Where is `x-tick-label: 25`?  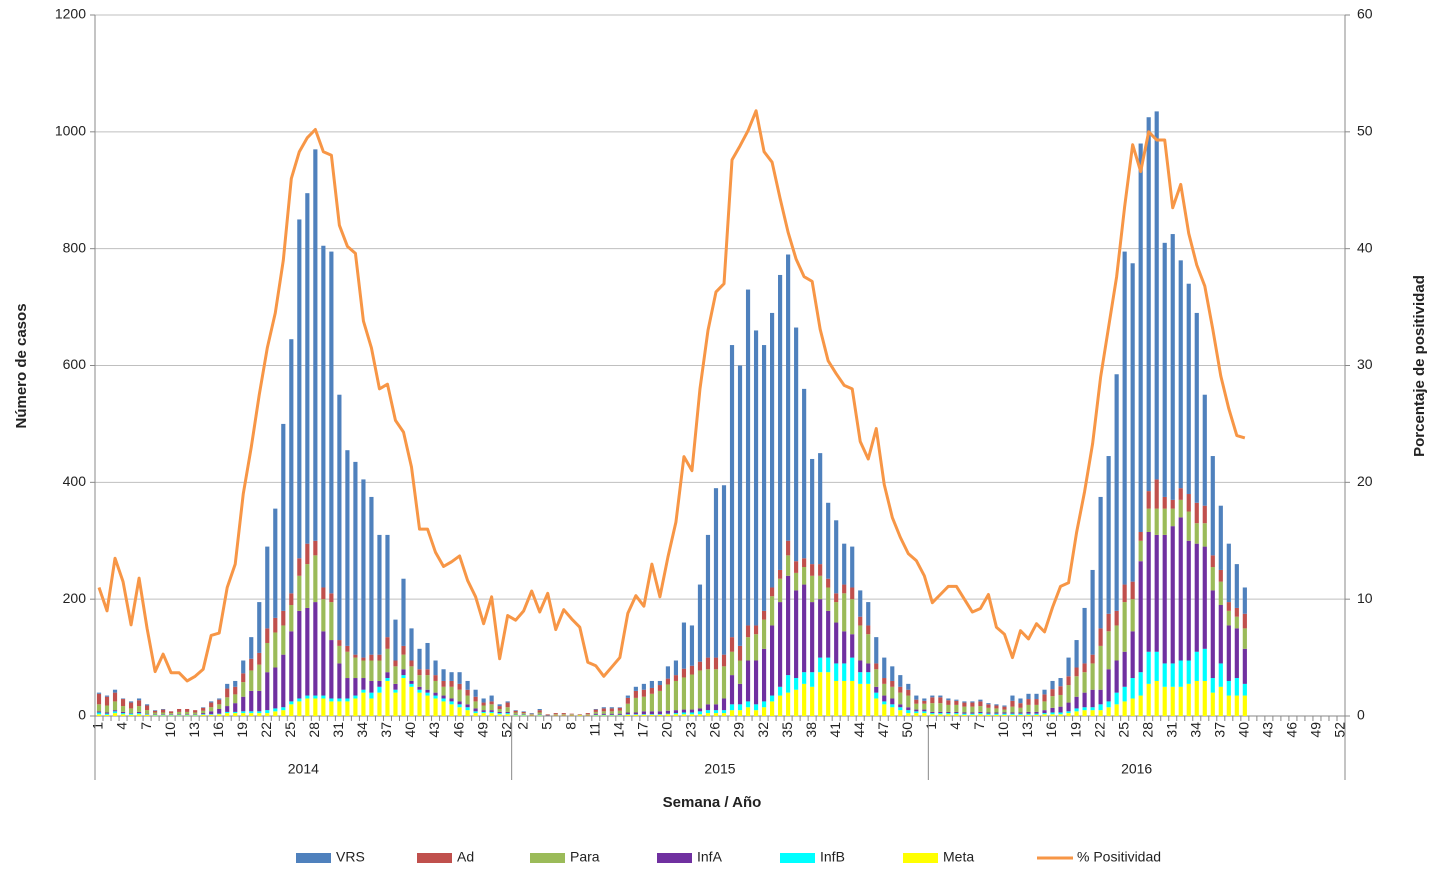 x-tick-label: 25 is located at coordinates (1123, 730).